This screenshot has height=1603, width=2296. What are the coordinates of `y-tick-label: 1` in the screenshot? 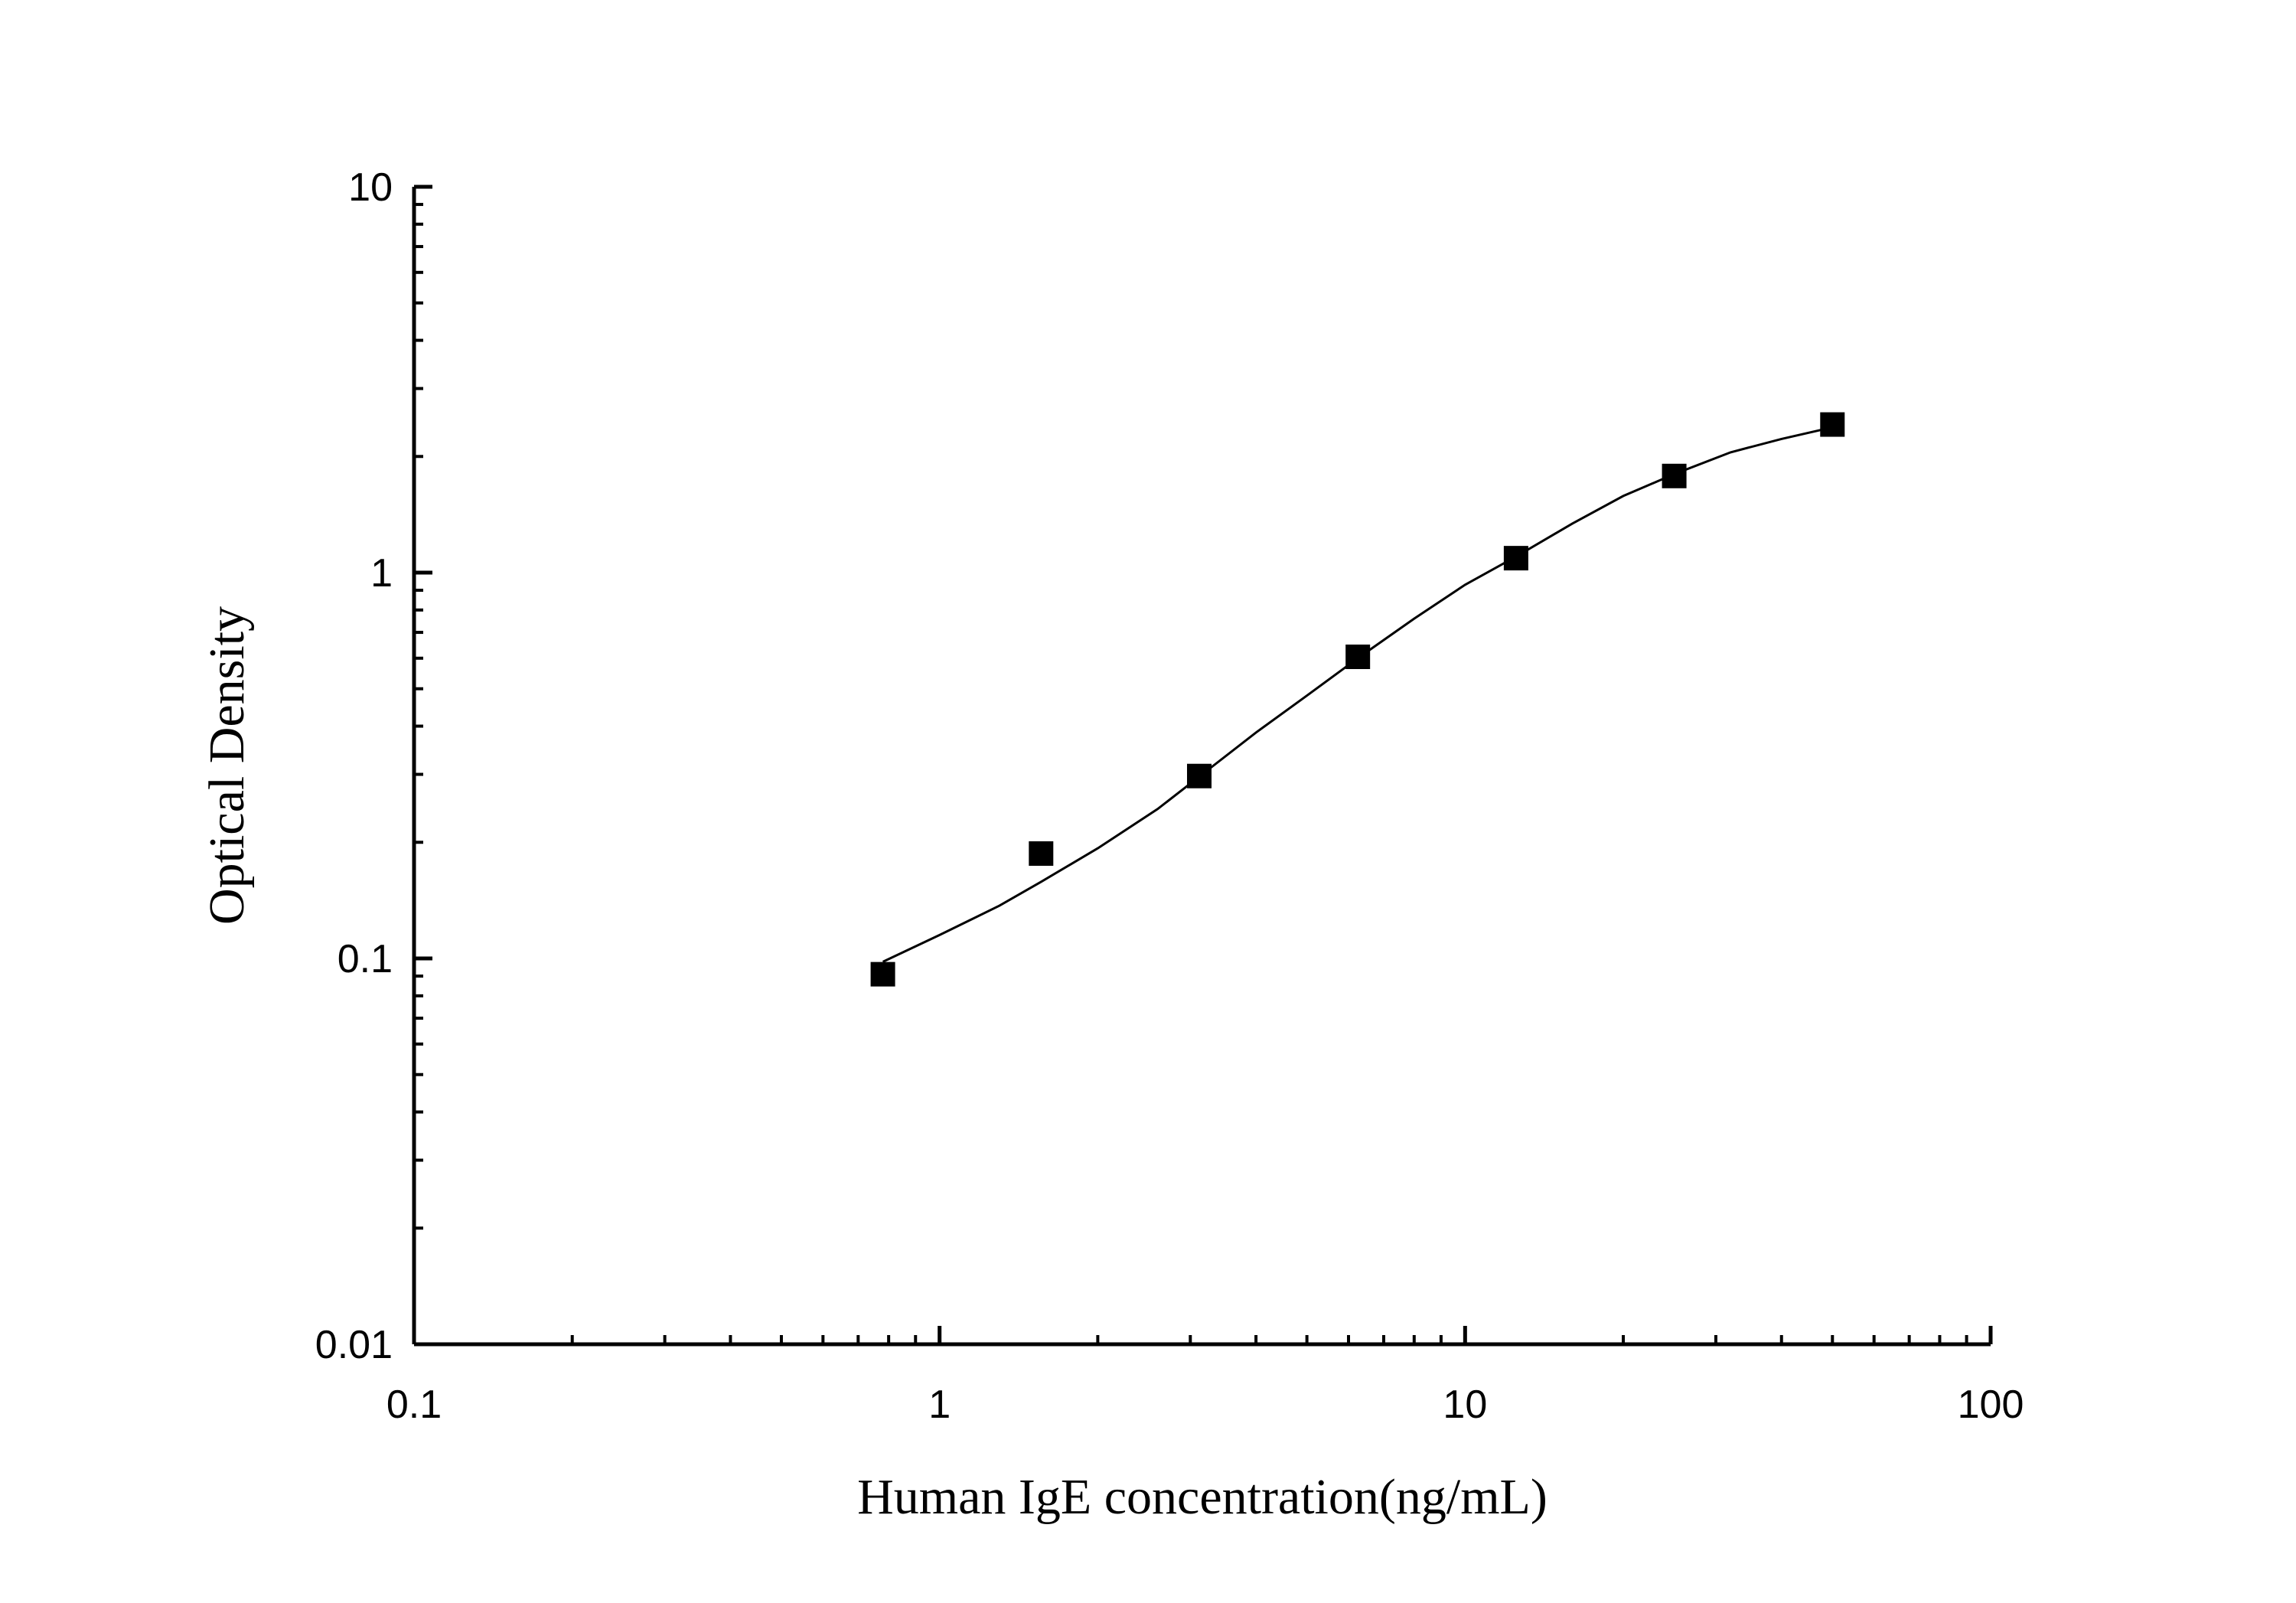 It's located at (381, 573).